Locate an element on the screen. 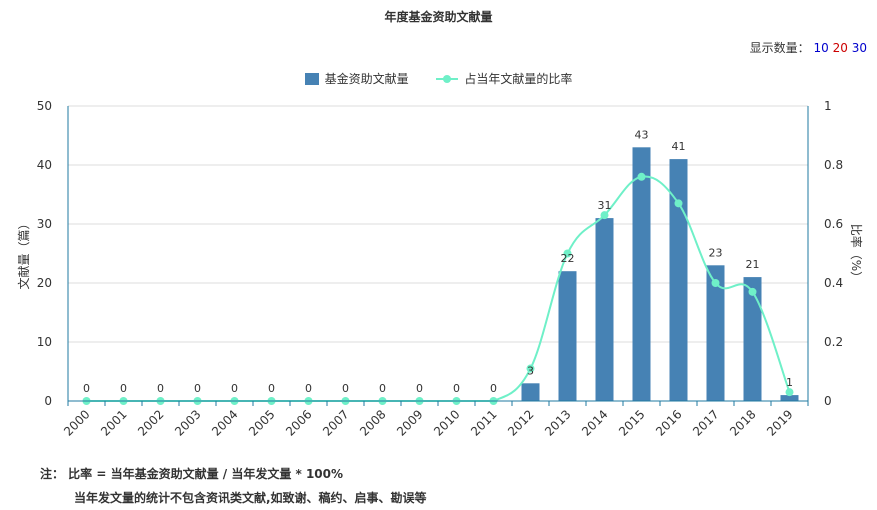  y2-tick-label: 0.6 is located at coordinates (833, 224).